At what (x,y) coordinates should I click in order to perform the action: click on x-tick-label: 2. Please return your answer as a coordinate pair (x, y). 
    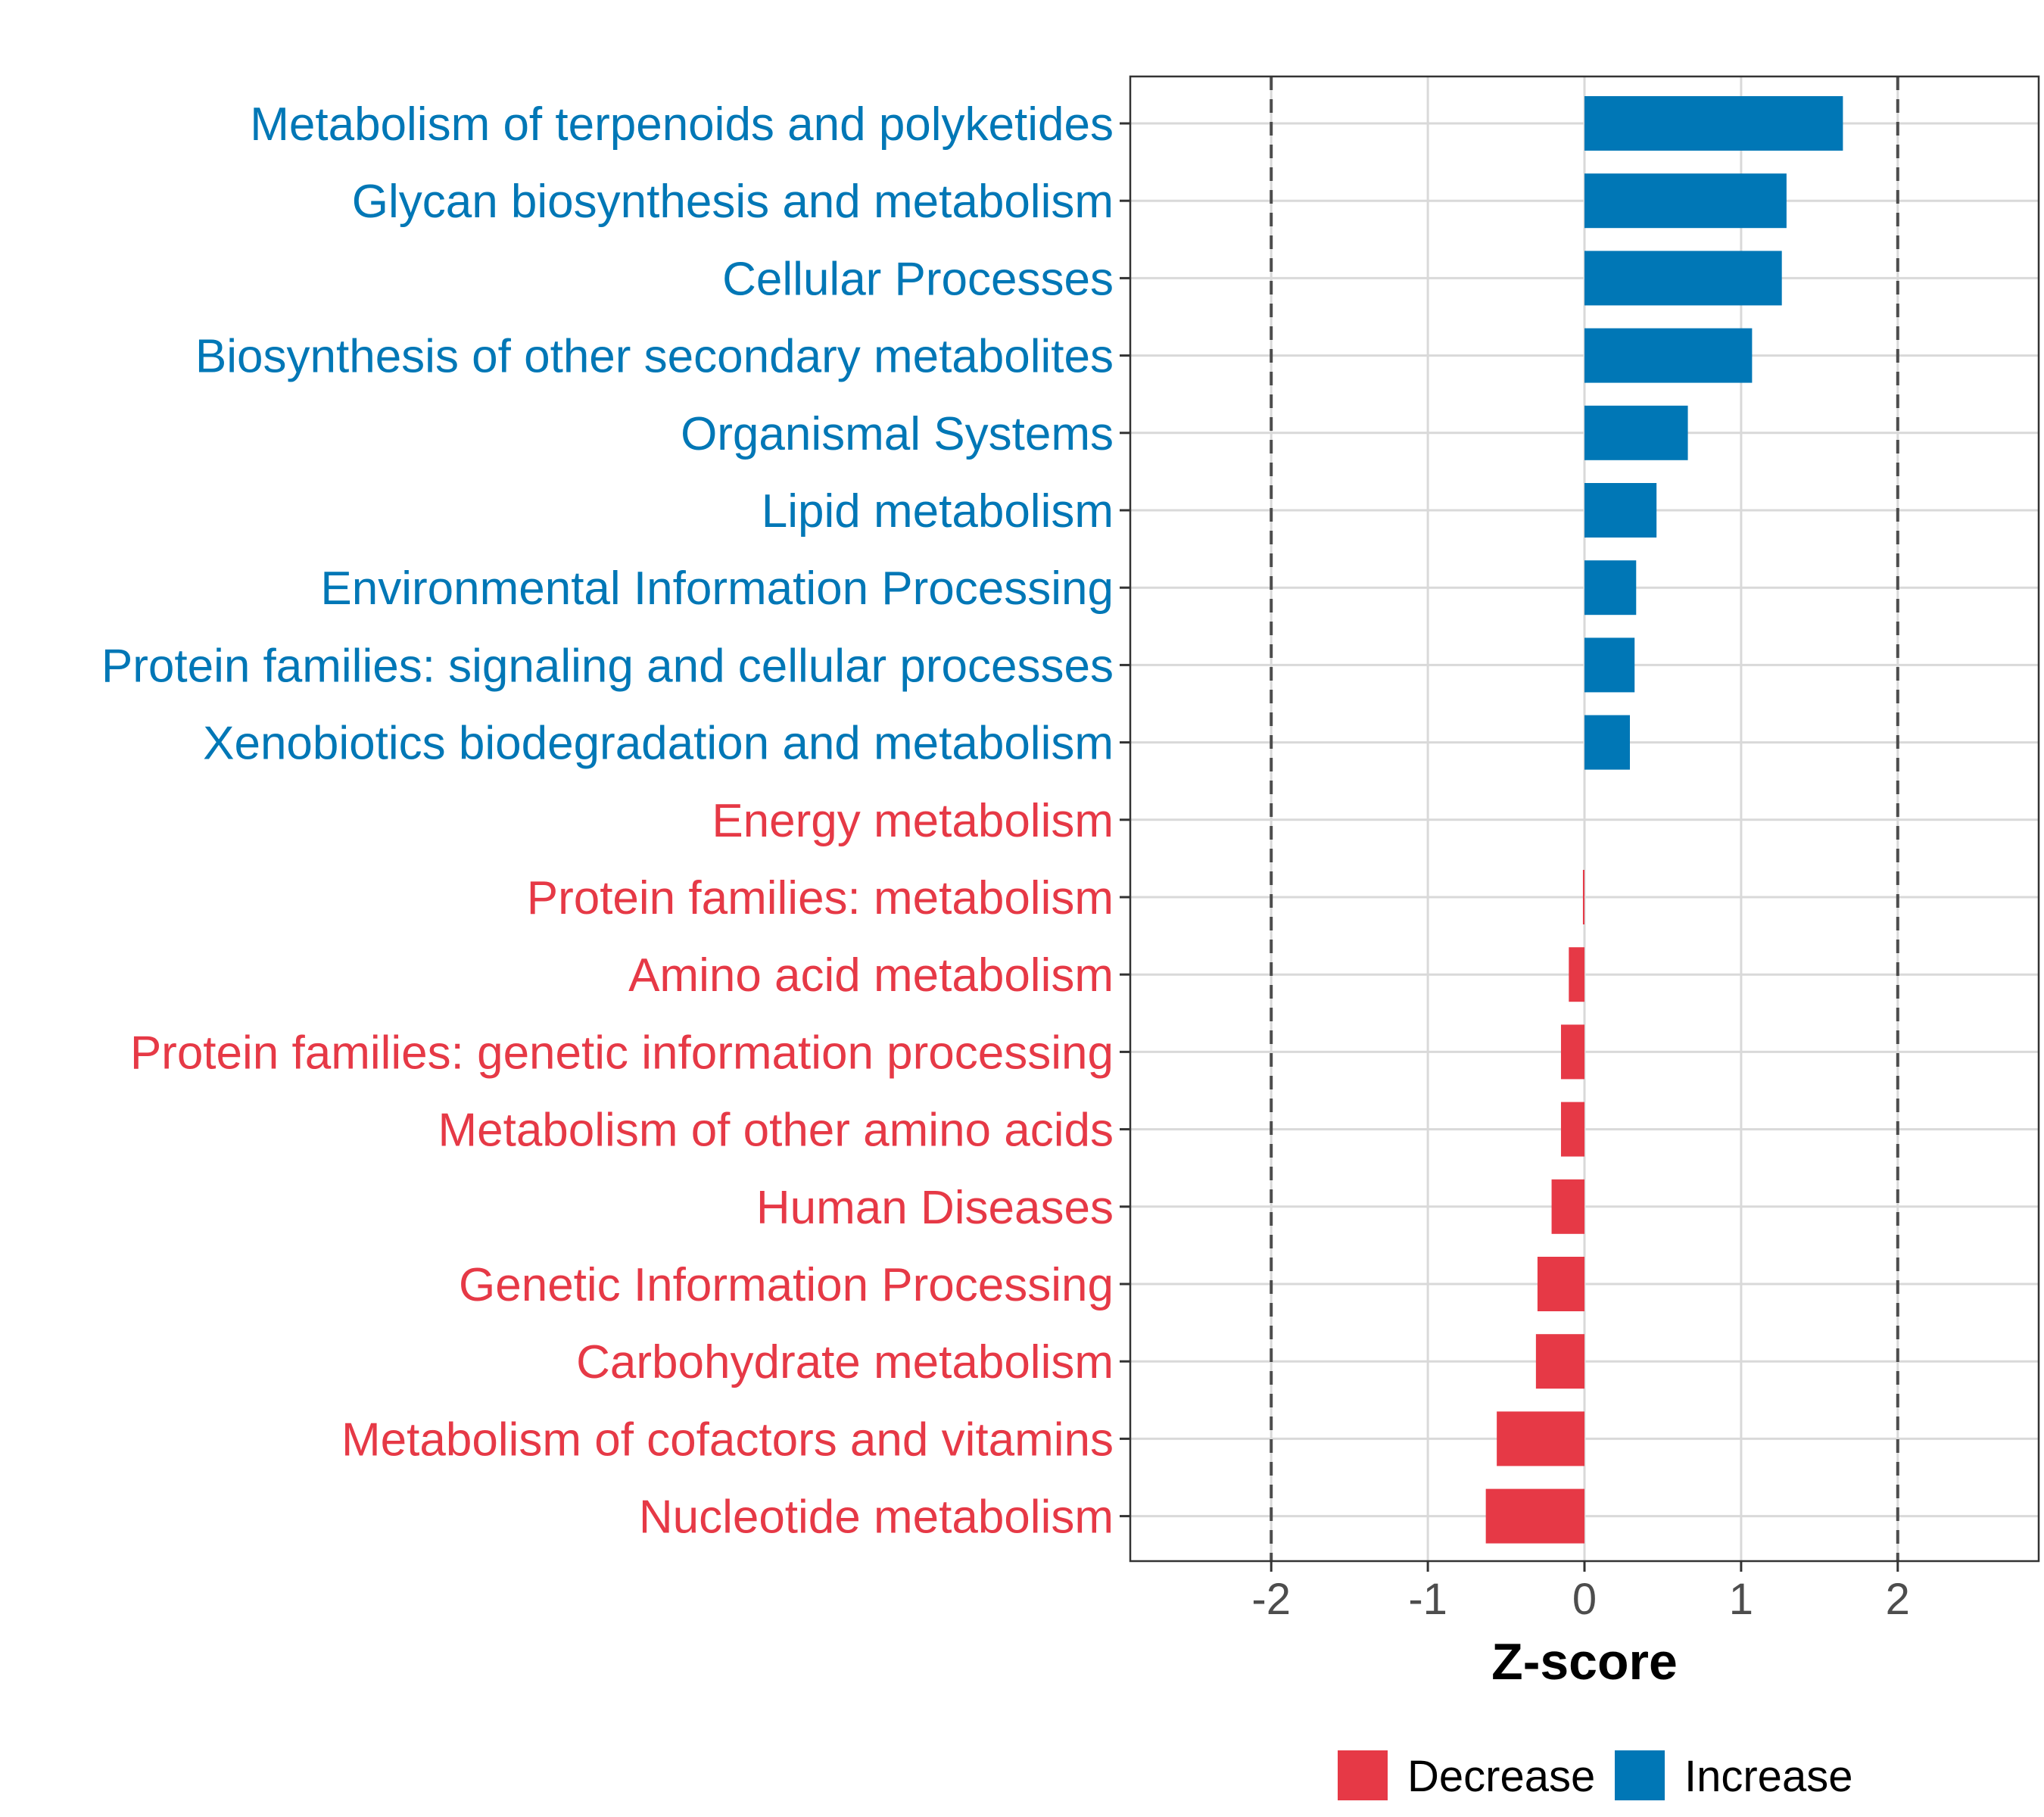
    Looking at the image, I should click on (1898, 1599).